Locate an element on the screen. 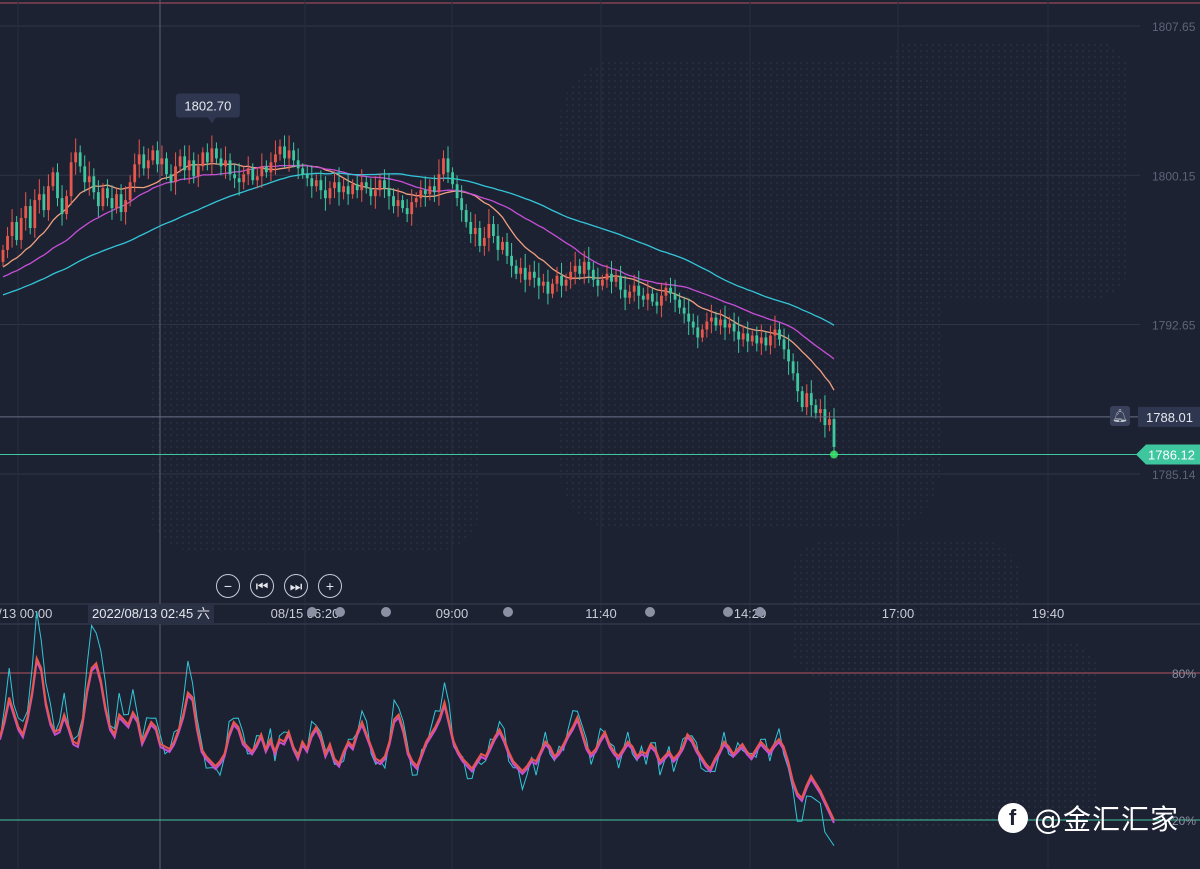  zoom-in-button: + is located at coordinates (330, 586).